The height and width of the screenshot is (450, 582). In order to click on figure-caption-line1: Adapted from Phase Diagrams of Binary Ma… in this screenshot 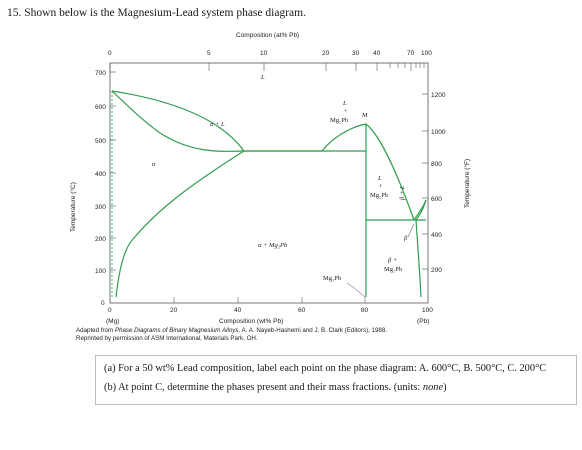, I will do `click(232, 330)`.